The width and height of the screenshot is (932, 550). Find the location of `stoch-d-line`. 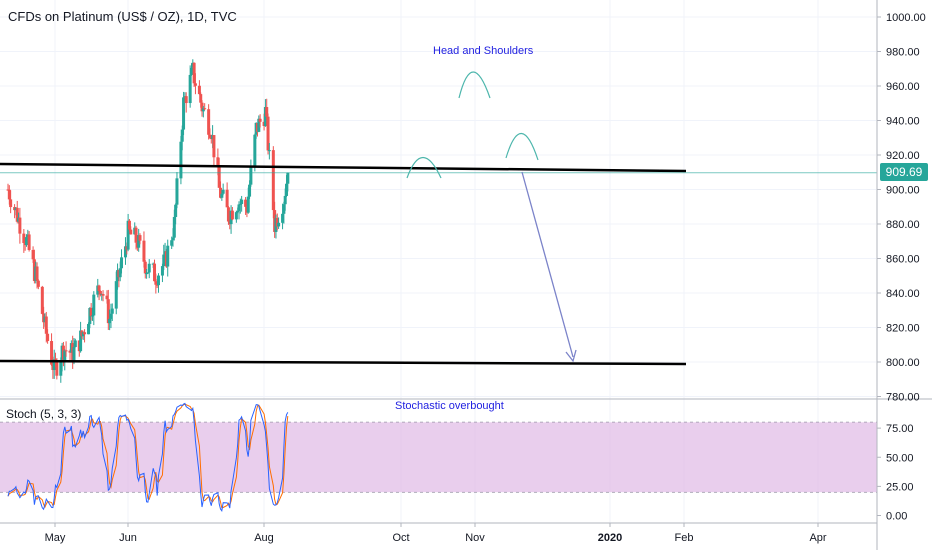

stoch-d-line is located at coordinates (148, 456).